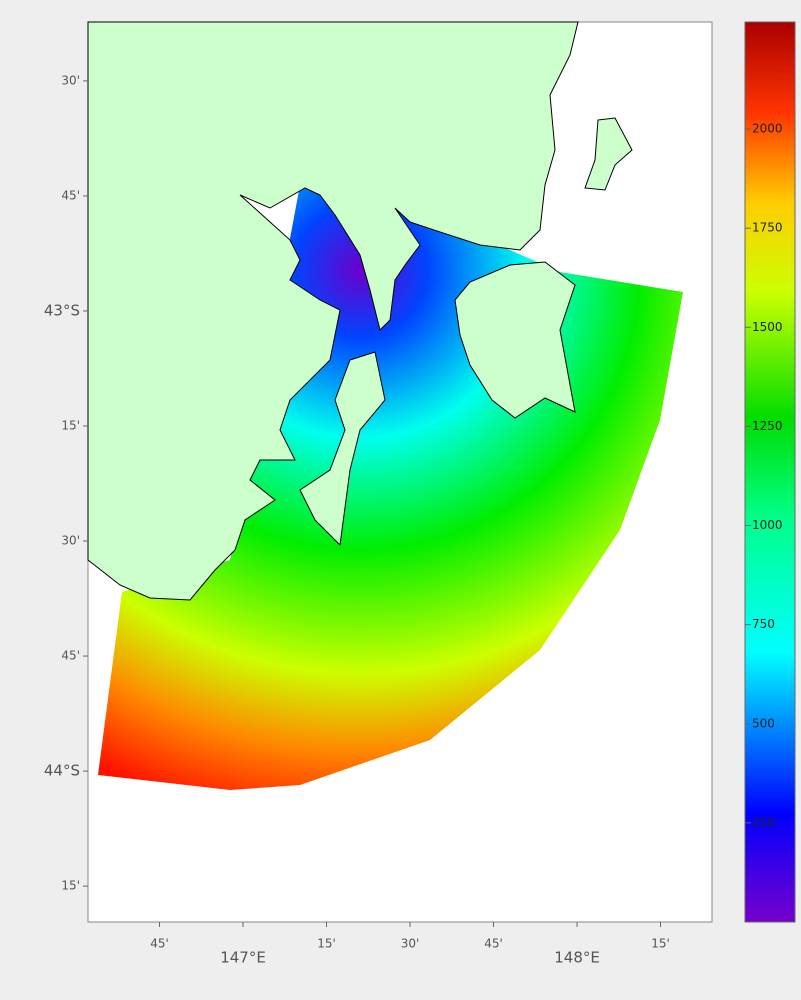 The image size is (801, 1000). Describe the element at coordinates (763, 624) in the screenshot. I see `colorbar-tick-label: 750` at that location.